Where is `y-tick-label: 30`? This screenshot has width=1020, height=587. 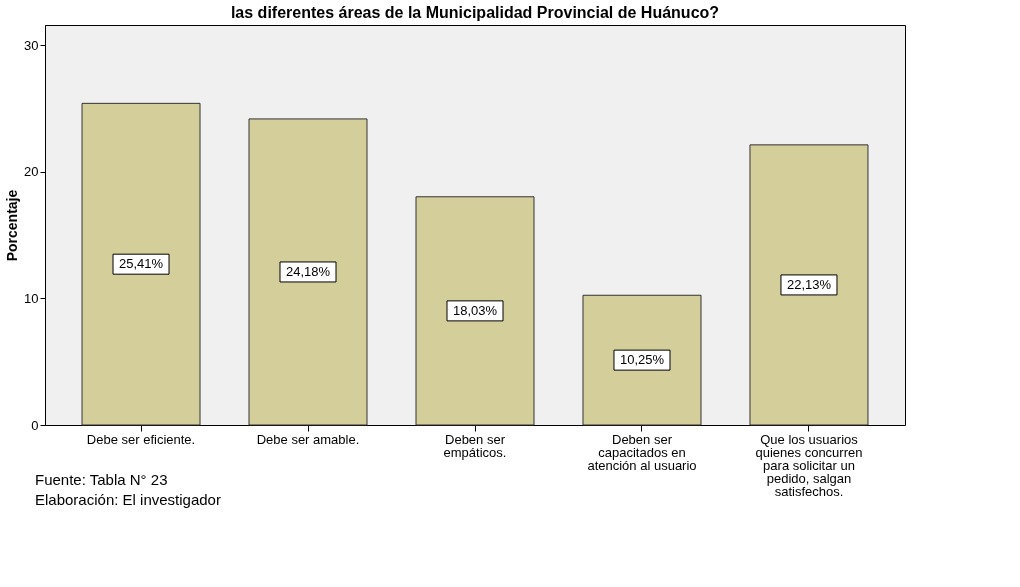
y-tick-label: 30 is located at coordinates (31, 45).